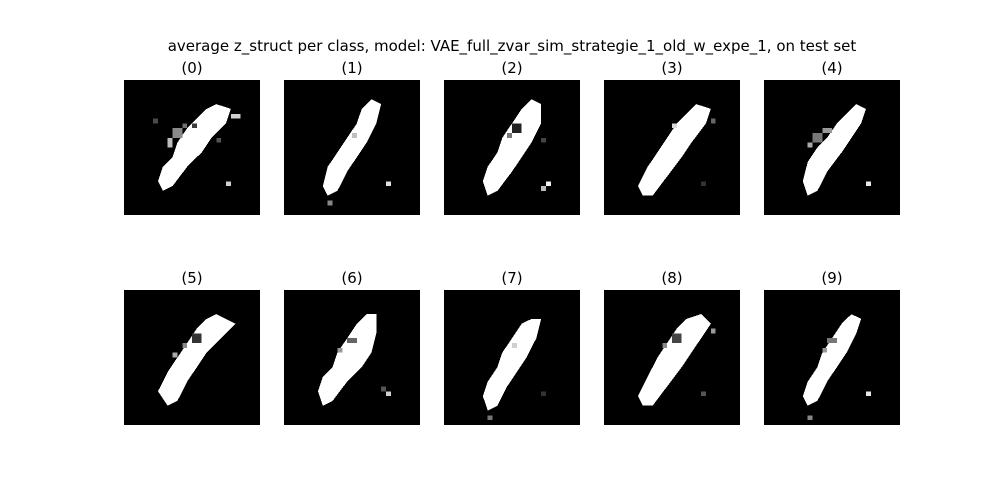 This screenshot has height=500, width=1000. What do you see at coordinates (672, 68) in the screenshot?
I see `panel-label: (3)` at bounding box center [672, 68].